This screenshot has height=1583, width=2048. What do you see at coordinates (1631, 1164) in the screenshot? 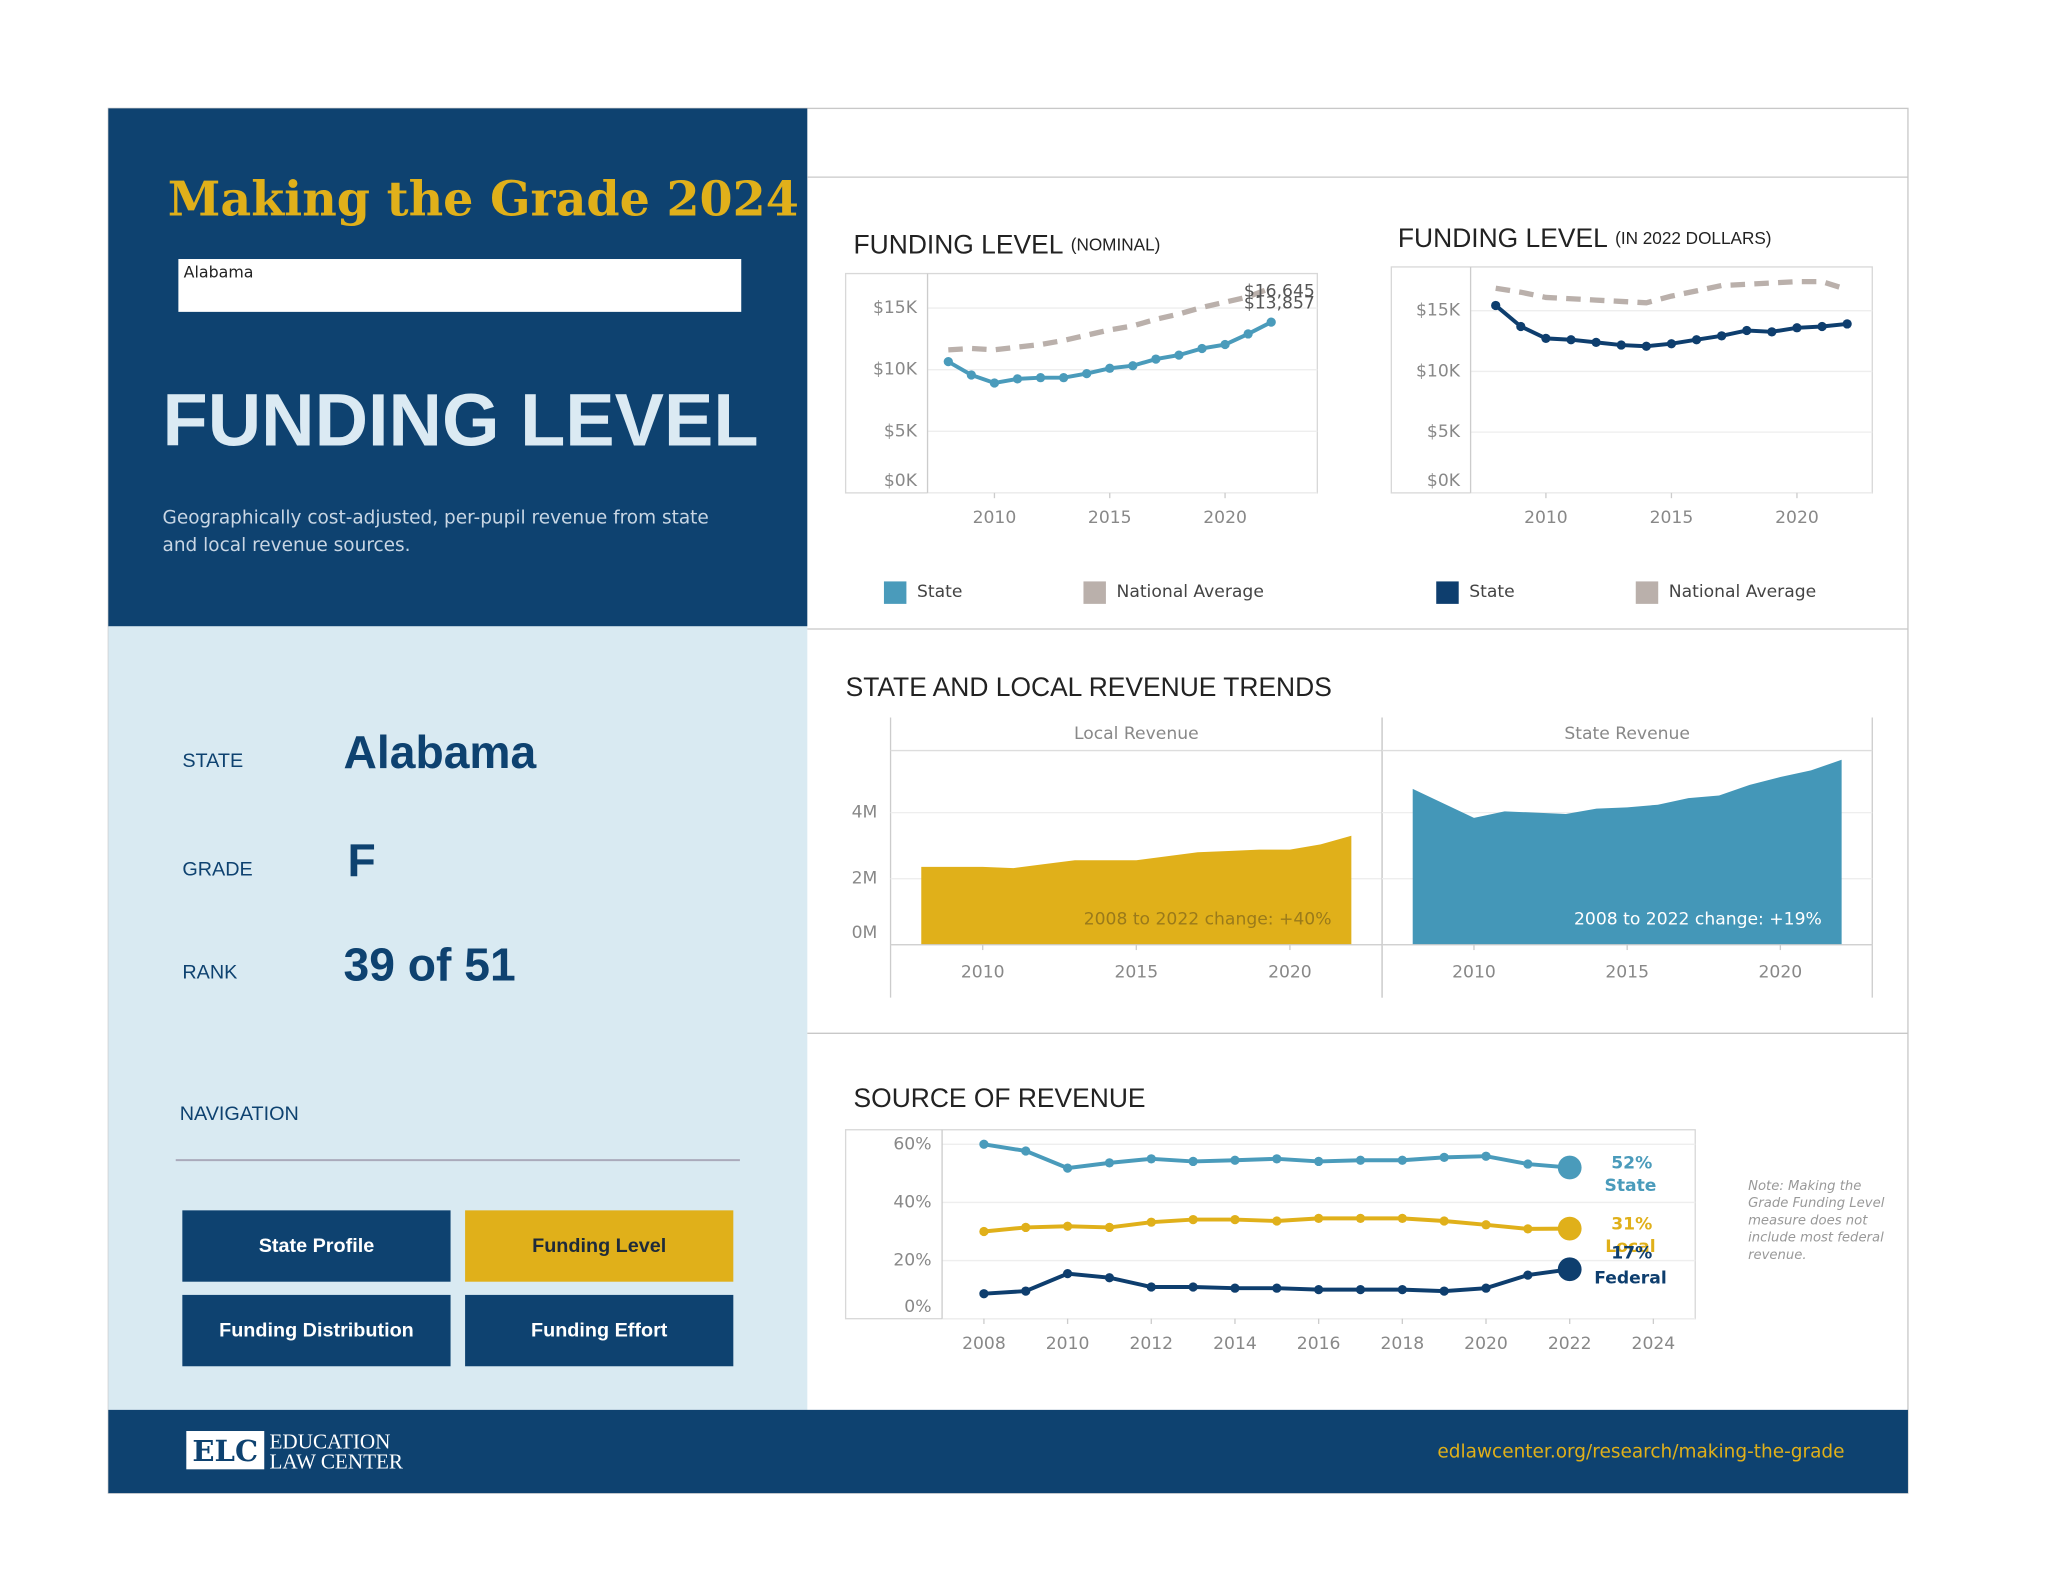
I see `value-label: 52%` at bounding box center [1631, 1164].